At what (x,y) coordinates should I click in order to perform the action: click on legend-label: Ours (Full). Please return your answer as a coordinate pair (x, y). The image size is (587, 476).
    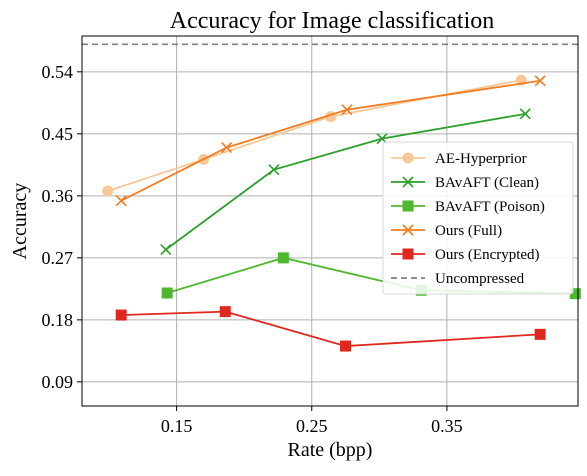
    Looking at the image, I should click on (468, 231).